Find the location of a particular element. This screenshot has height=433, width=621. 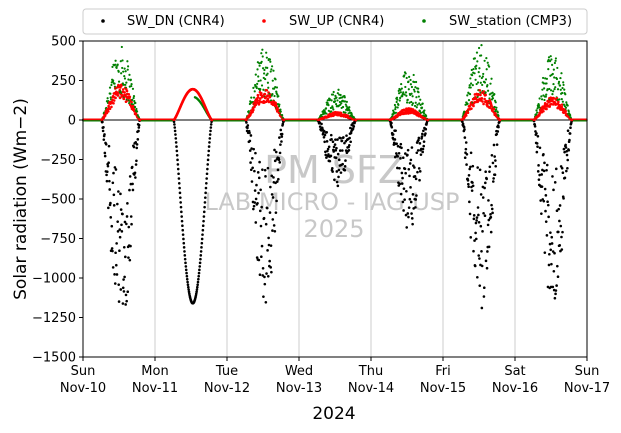

x-tick-label-date: Nov-16 is located at coordinates (515, 388).